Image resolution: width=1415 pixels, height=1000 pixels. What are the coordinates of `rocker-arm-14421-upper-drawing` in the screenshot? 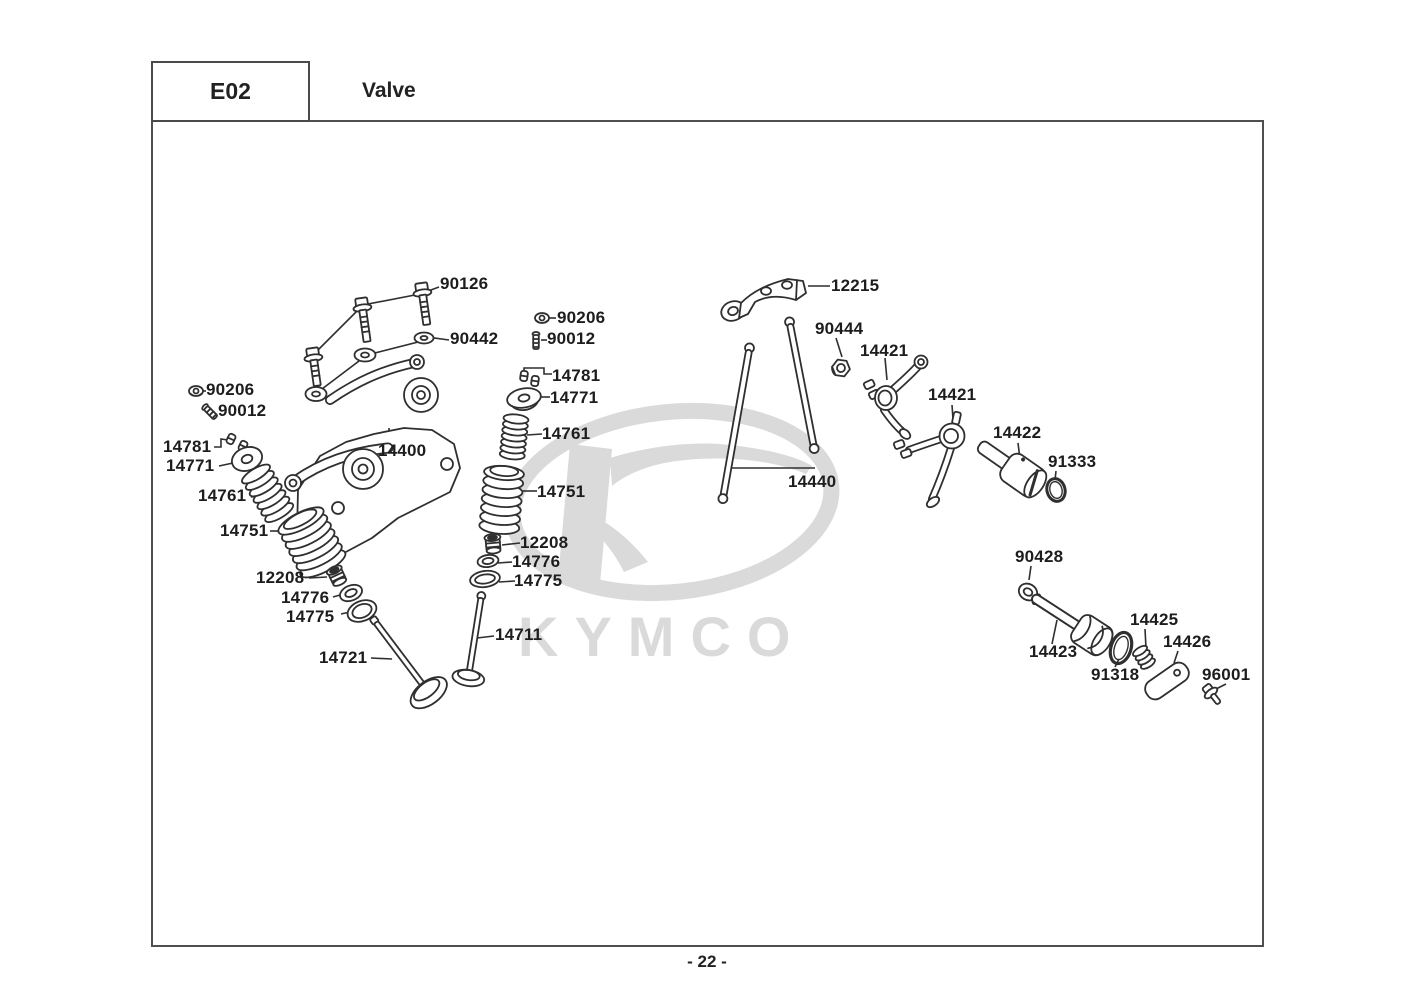 It's located at (895, 397).